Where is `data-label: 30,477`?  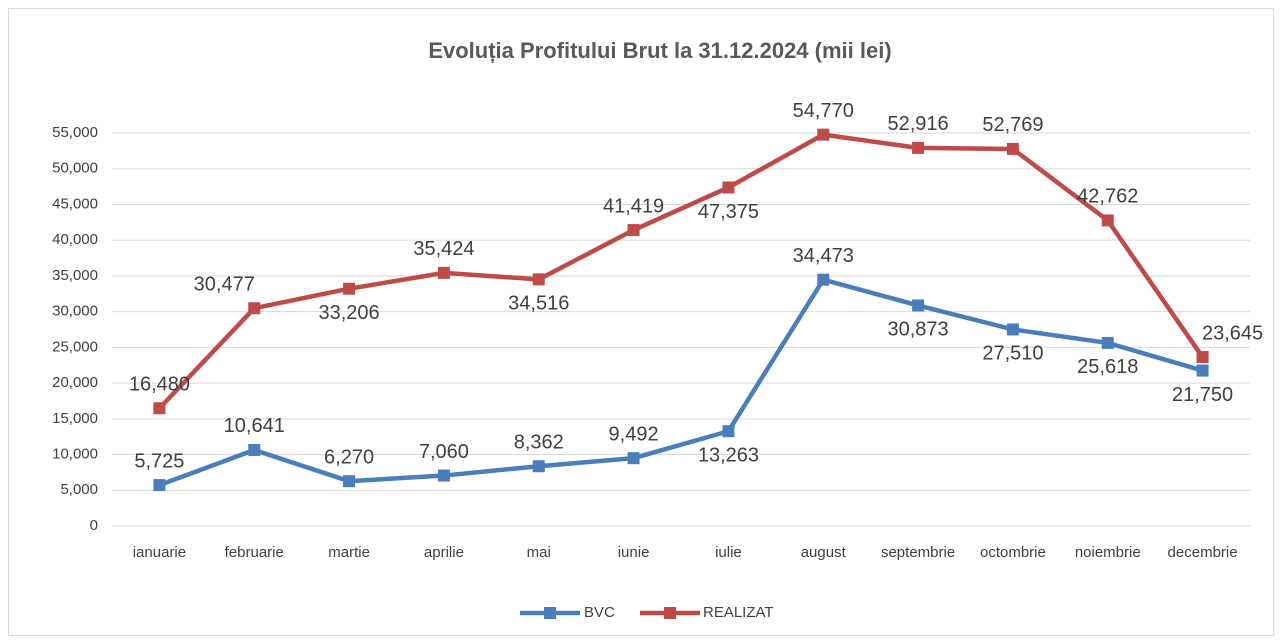
data-label: 30,477 is located at coordinates (224, 285).